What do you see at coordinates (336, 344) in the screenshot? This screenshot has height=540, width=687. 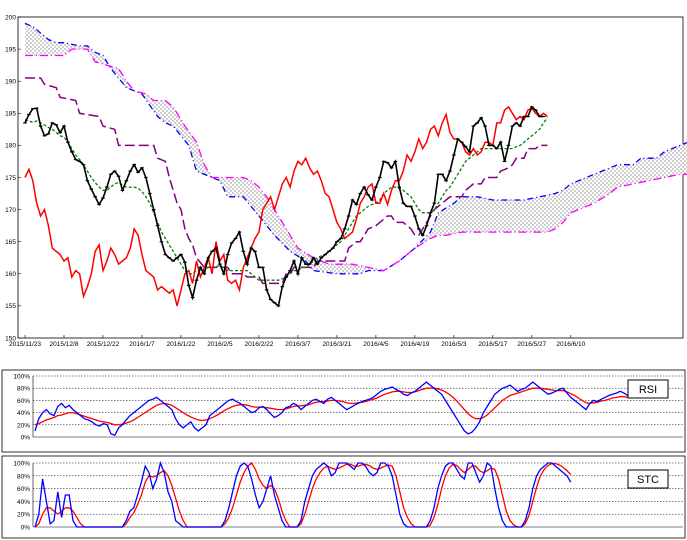 I see `x-tick-label: 2016/3/21` at bounding box center [336, 344].